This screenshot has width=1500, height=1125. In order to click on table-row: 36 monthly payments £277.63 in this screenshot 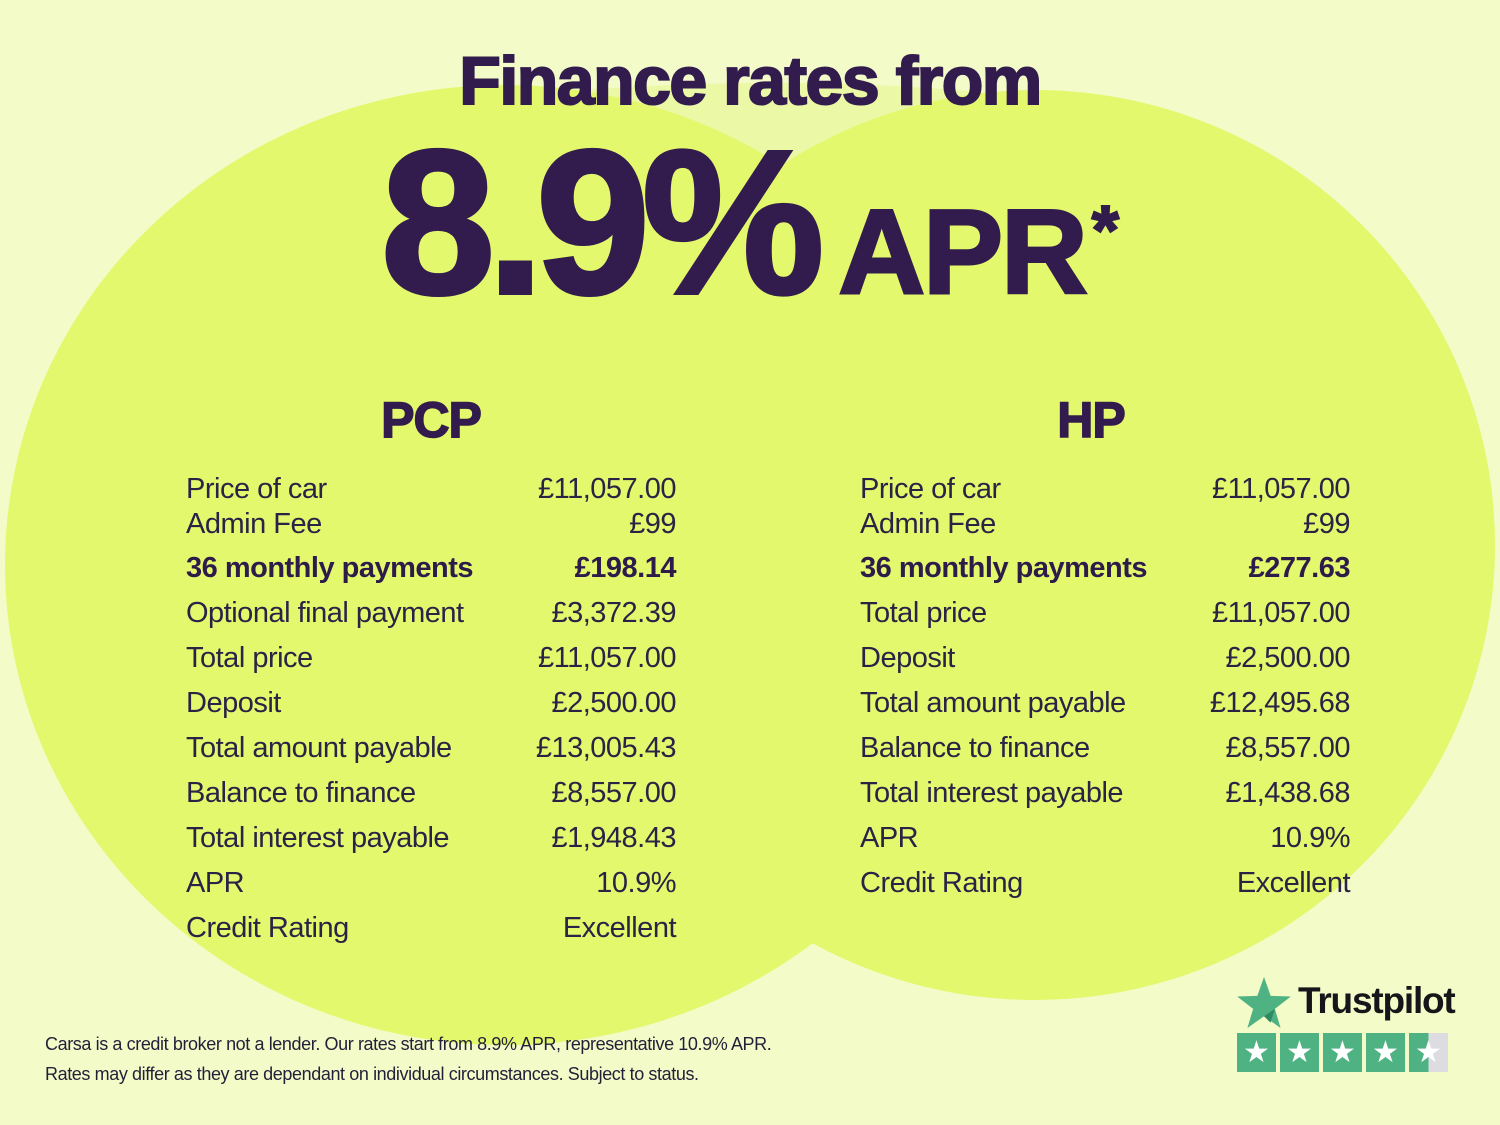, I will do `click(1105, 568)`.